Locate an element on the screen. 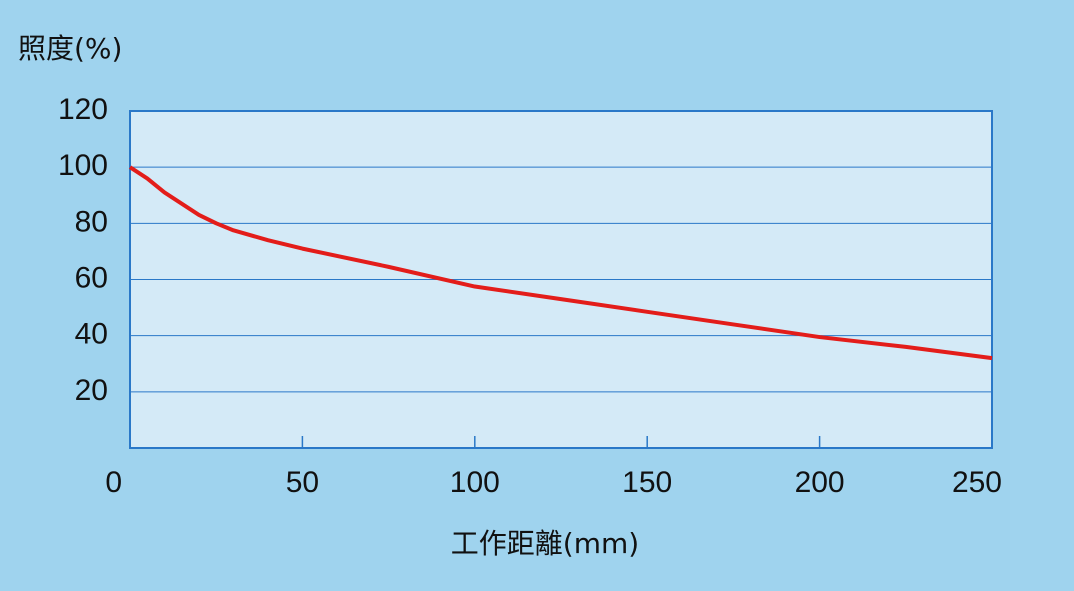 This screenshot has width=1074, height=591. x-axis-label: 工作距離(mm) is located at coordinates (545, 543).